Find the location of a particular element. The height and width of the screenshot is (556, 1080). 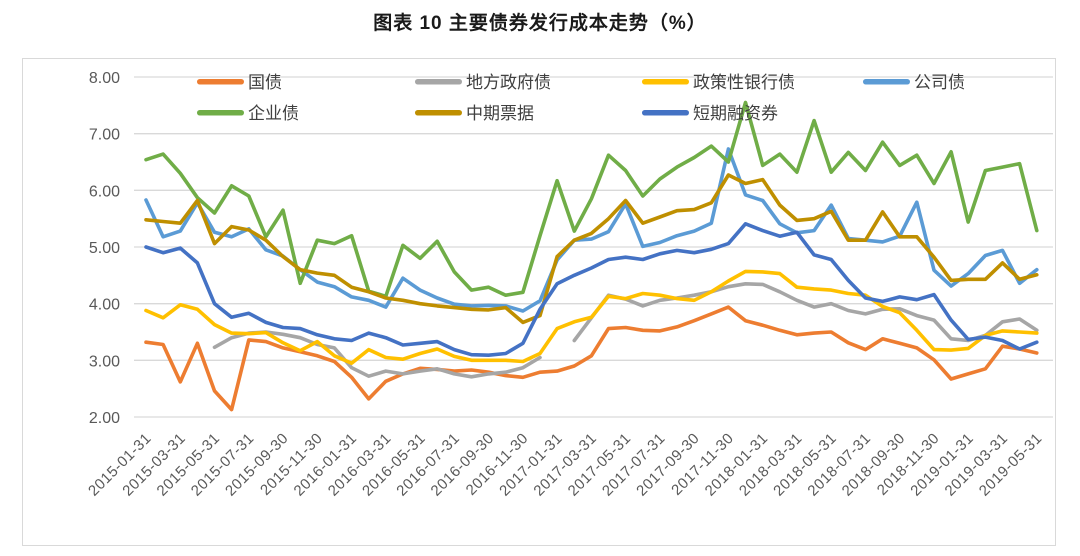

legend-swatch-local-government-bond is located at coordinates (438, 82).